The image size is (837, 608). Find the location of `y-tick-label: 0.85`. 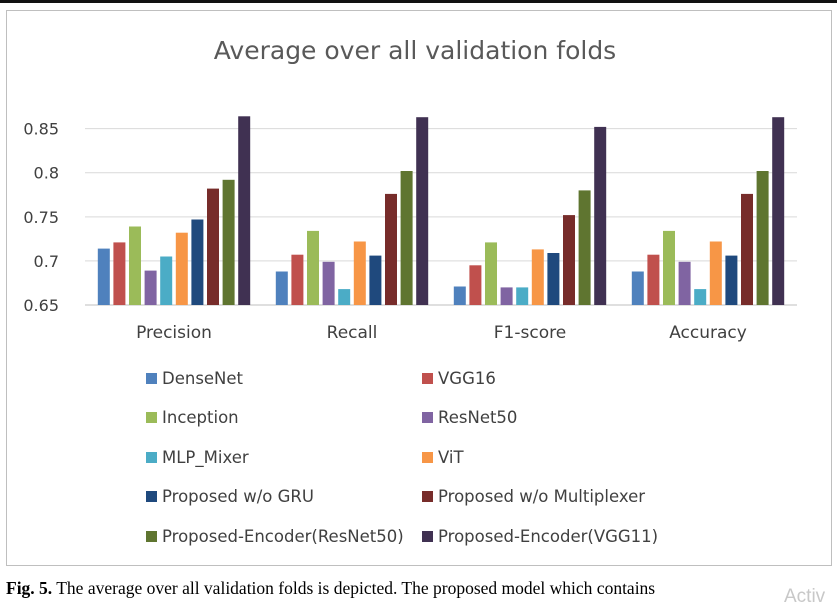

y-tick-label: 0.85 is located at coordinates (41, 129).